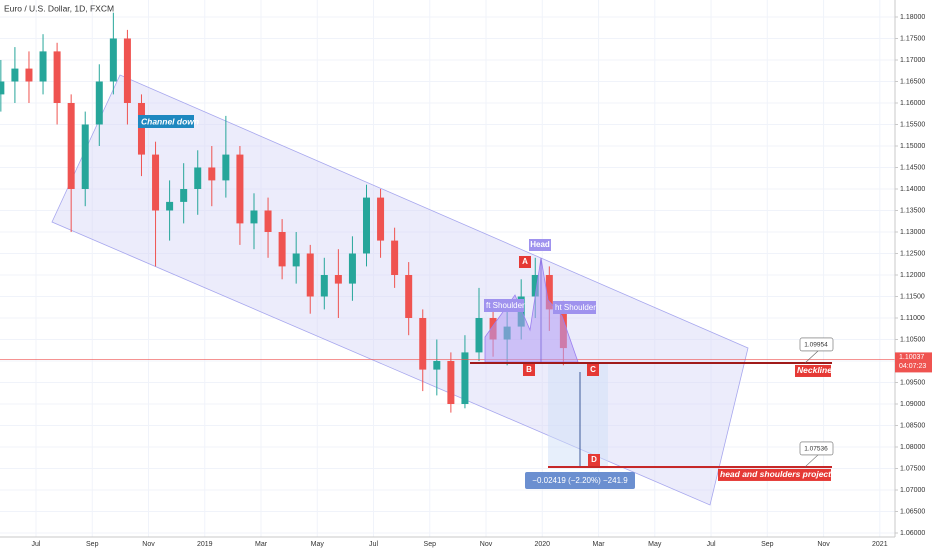 The width and height of the screenshot is (932, 550). I want to click on countdown: 04:07:23, so click(912, 366).